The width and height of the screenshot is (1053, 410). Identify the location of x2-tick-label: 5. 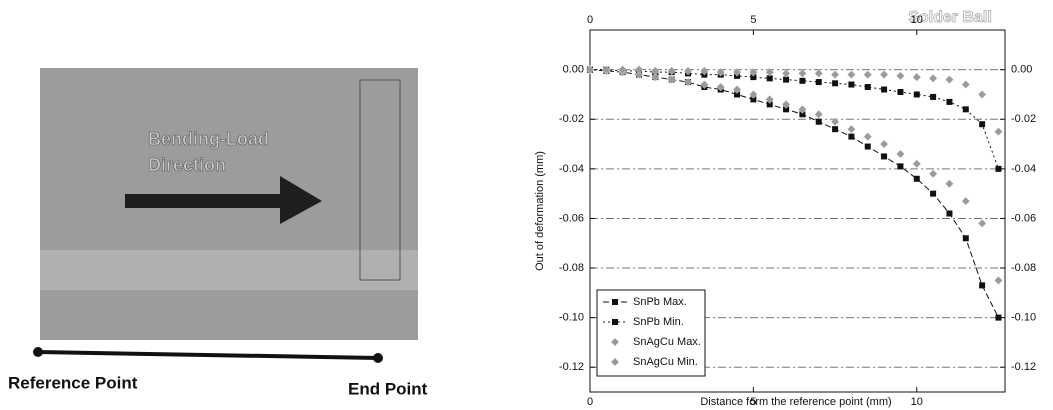
(753, 20).